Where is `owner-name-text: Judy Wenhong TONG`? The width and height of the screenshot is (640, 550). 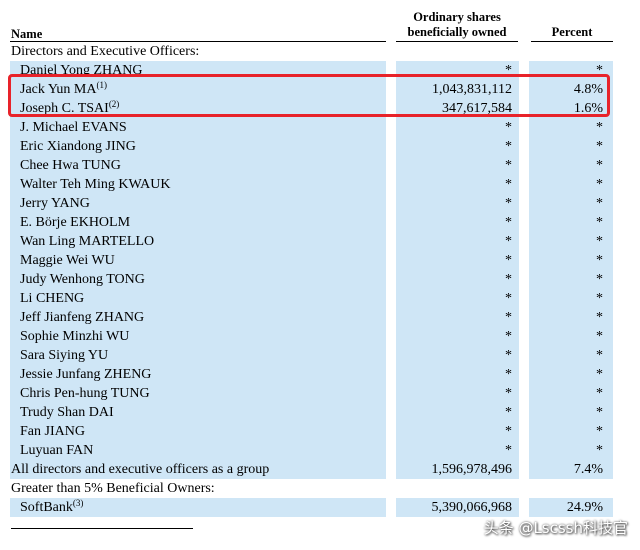
owner-name-text: Judy Wenhong TONG is located at coordinates (82, 279).